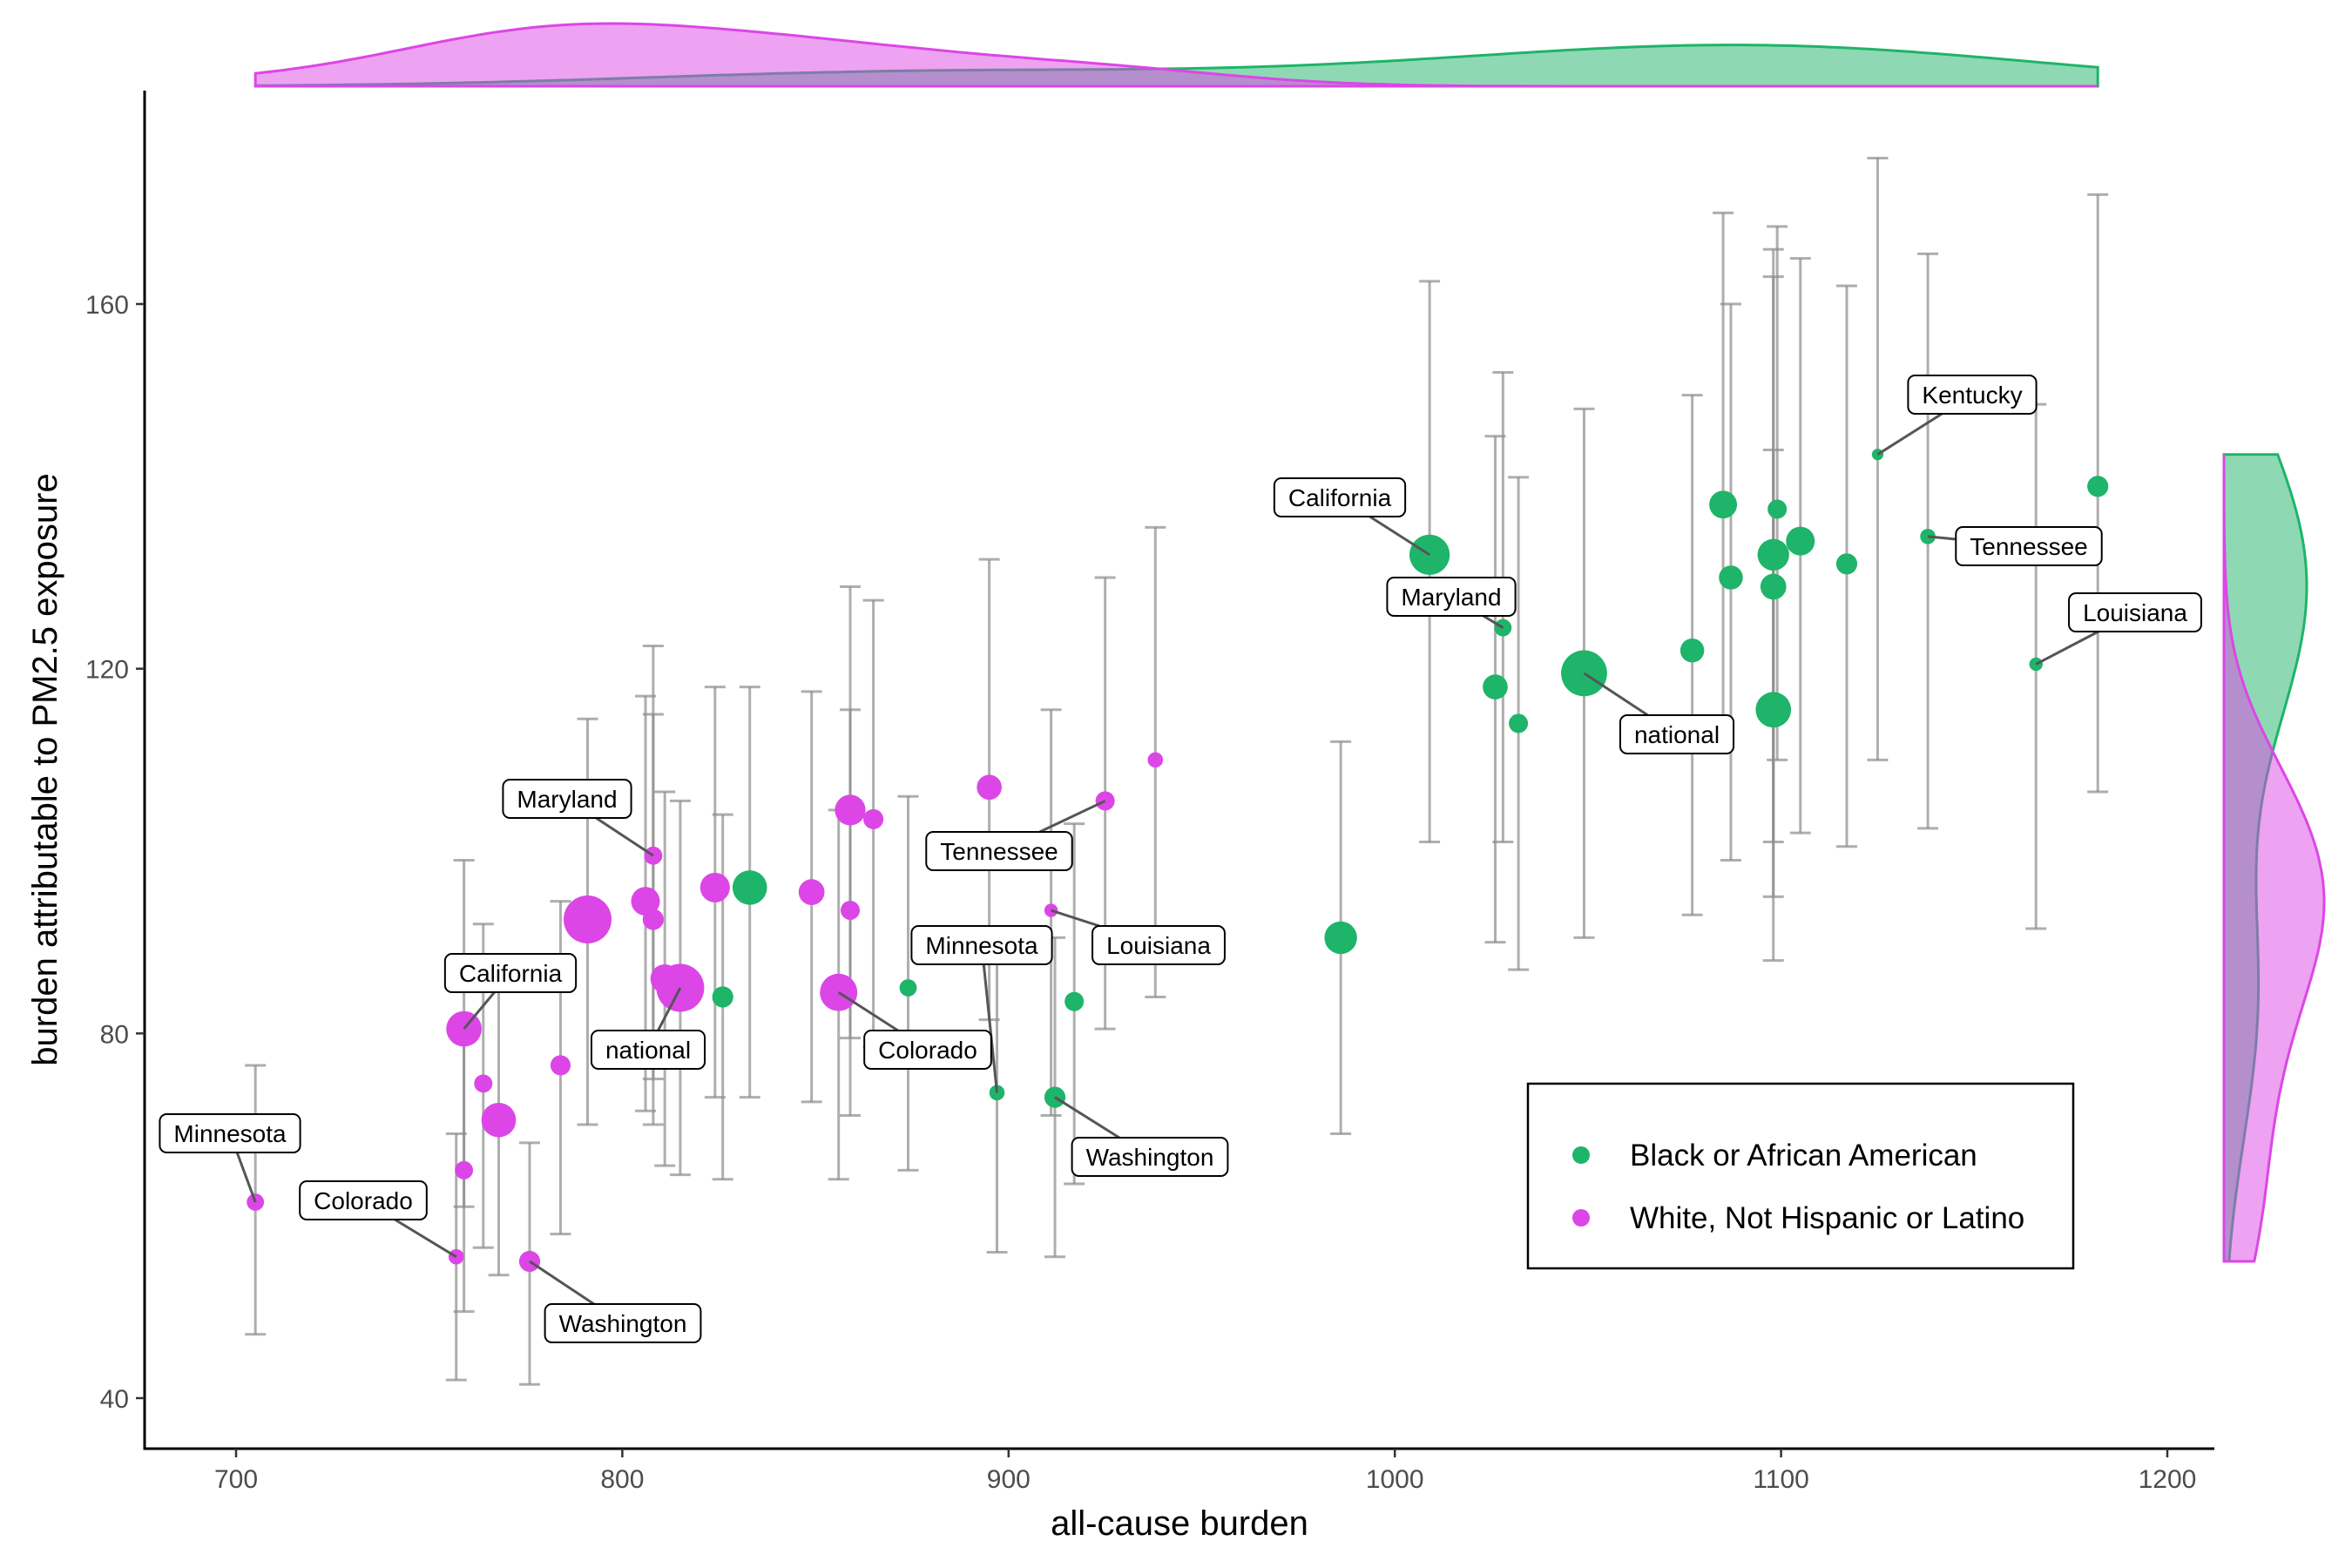 The width and height of the screenshot is (2352, 1568). I want to click on y-axis-title: burden attributable to PM2.5 exposure, so click(45, 769).